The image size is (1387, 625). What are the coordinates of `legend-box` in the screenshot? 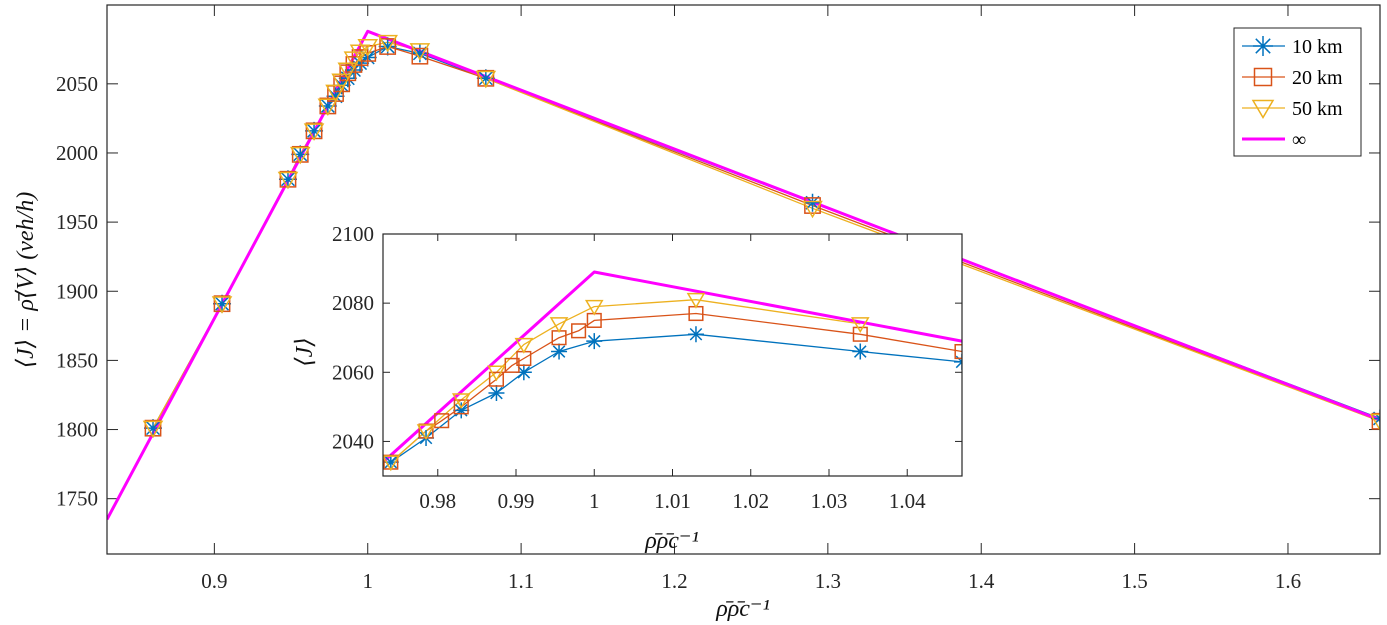 It's located at (1297, 92).